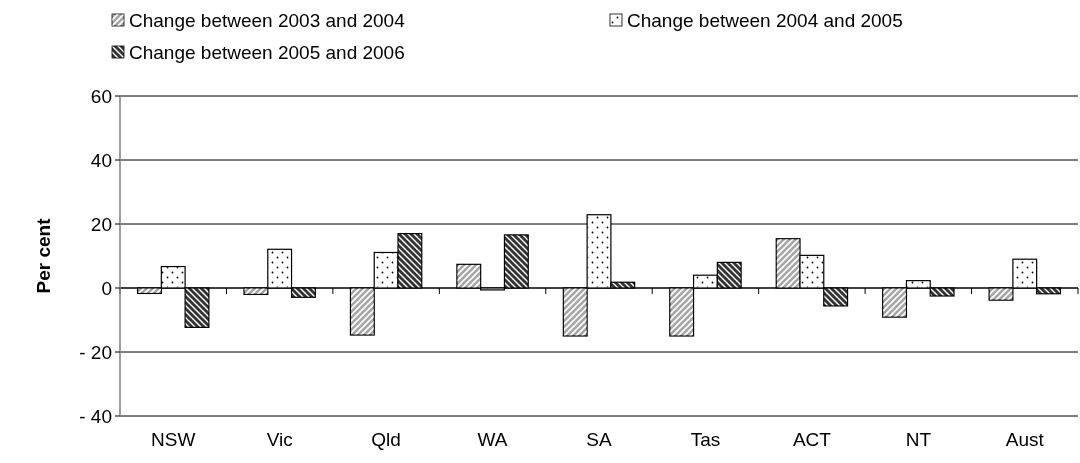  Describe the element at coordinates (812, 439) in the screenshot. I see `x-tick-label: ACT` at that location.